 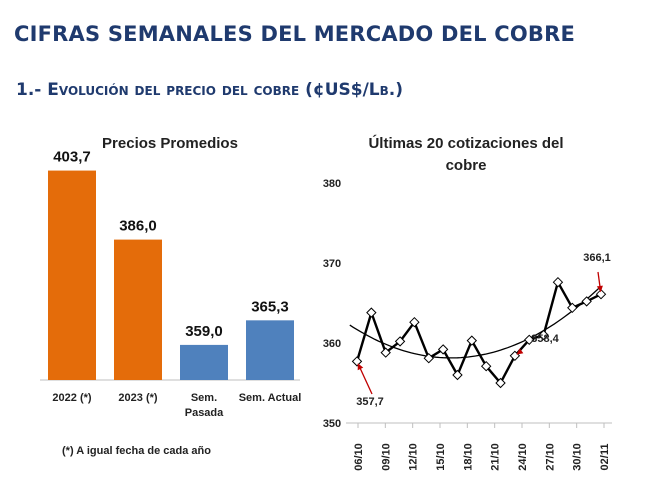 I want to click on y-tick-label: 370, so click(x=332, y=264).